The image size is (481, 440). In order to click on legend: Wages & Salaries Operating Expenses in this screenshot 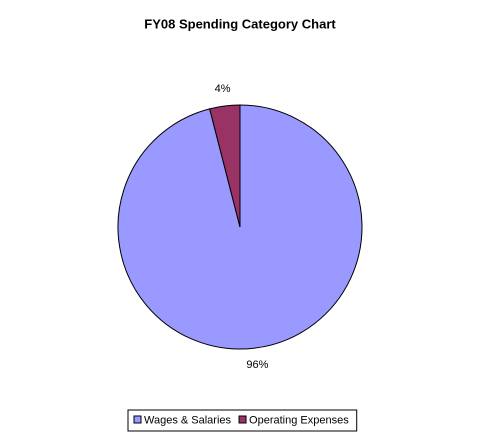, I will do `click(242, 420)`.